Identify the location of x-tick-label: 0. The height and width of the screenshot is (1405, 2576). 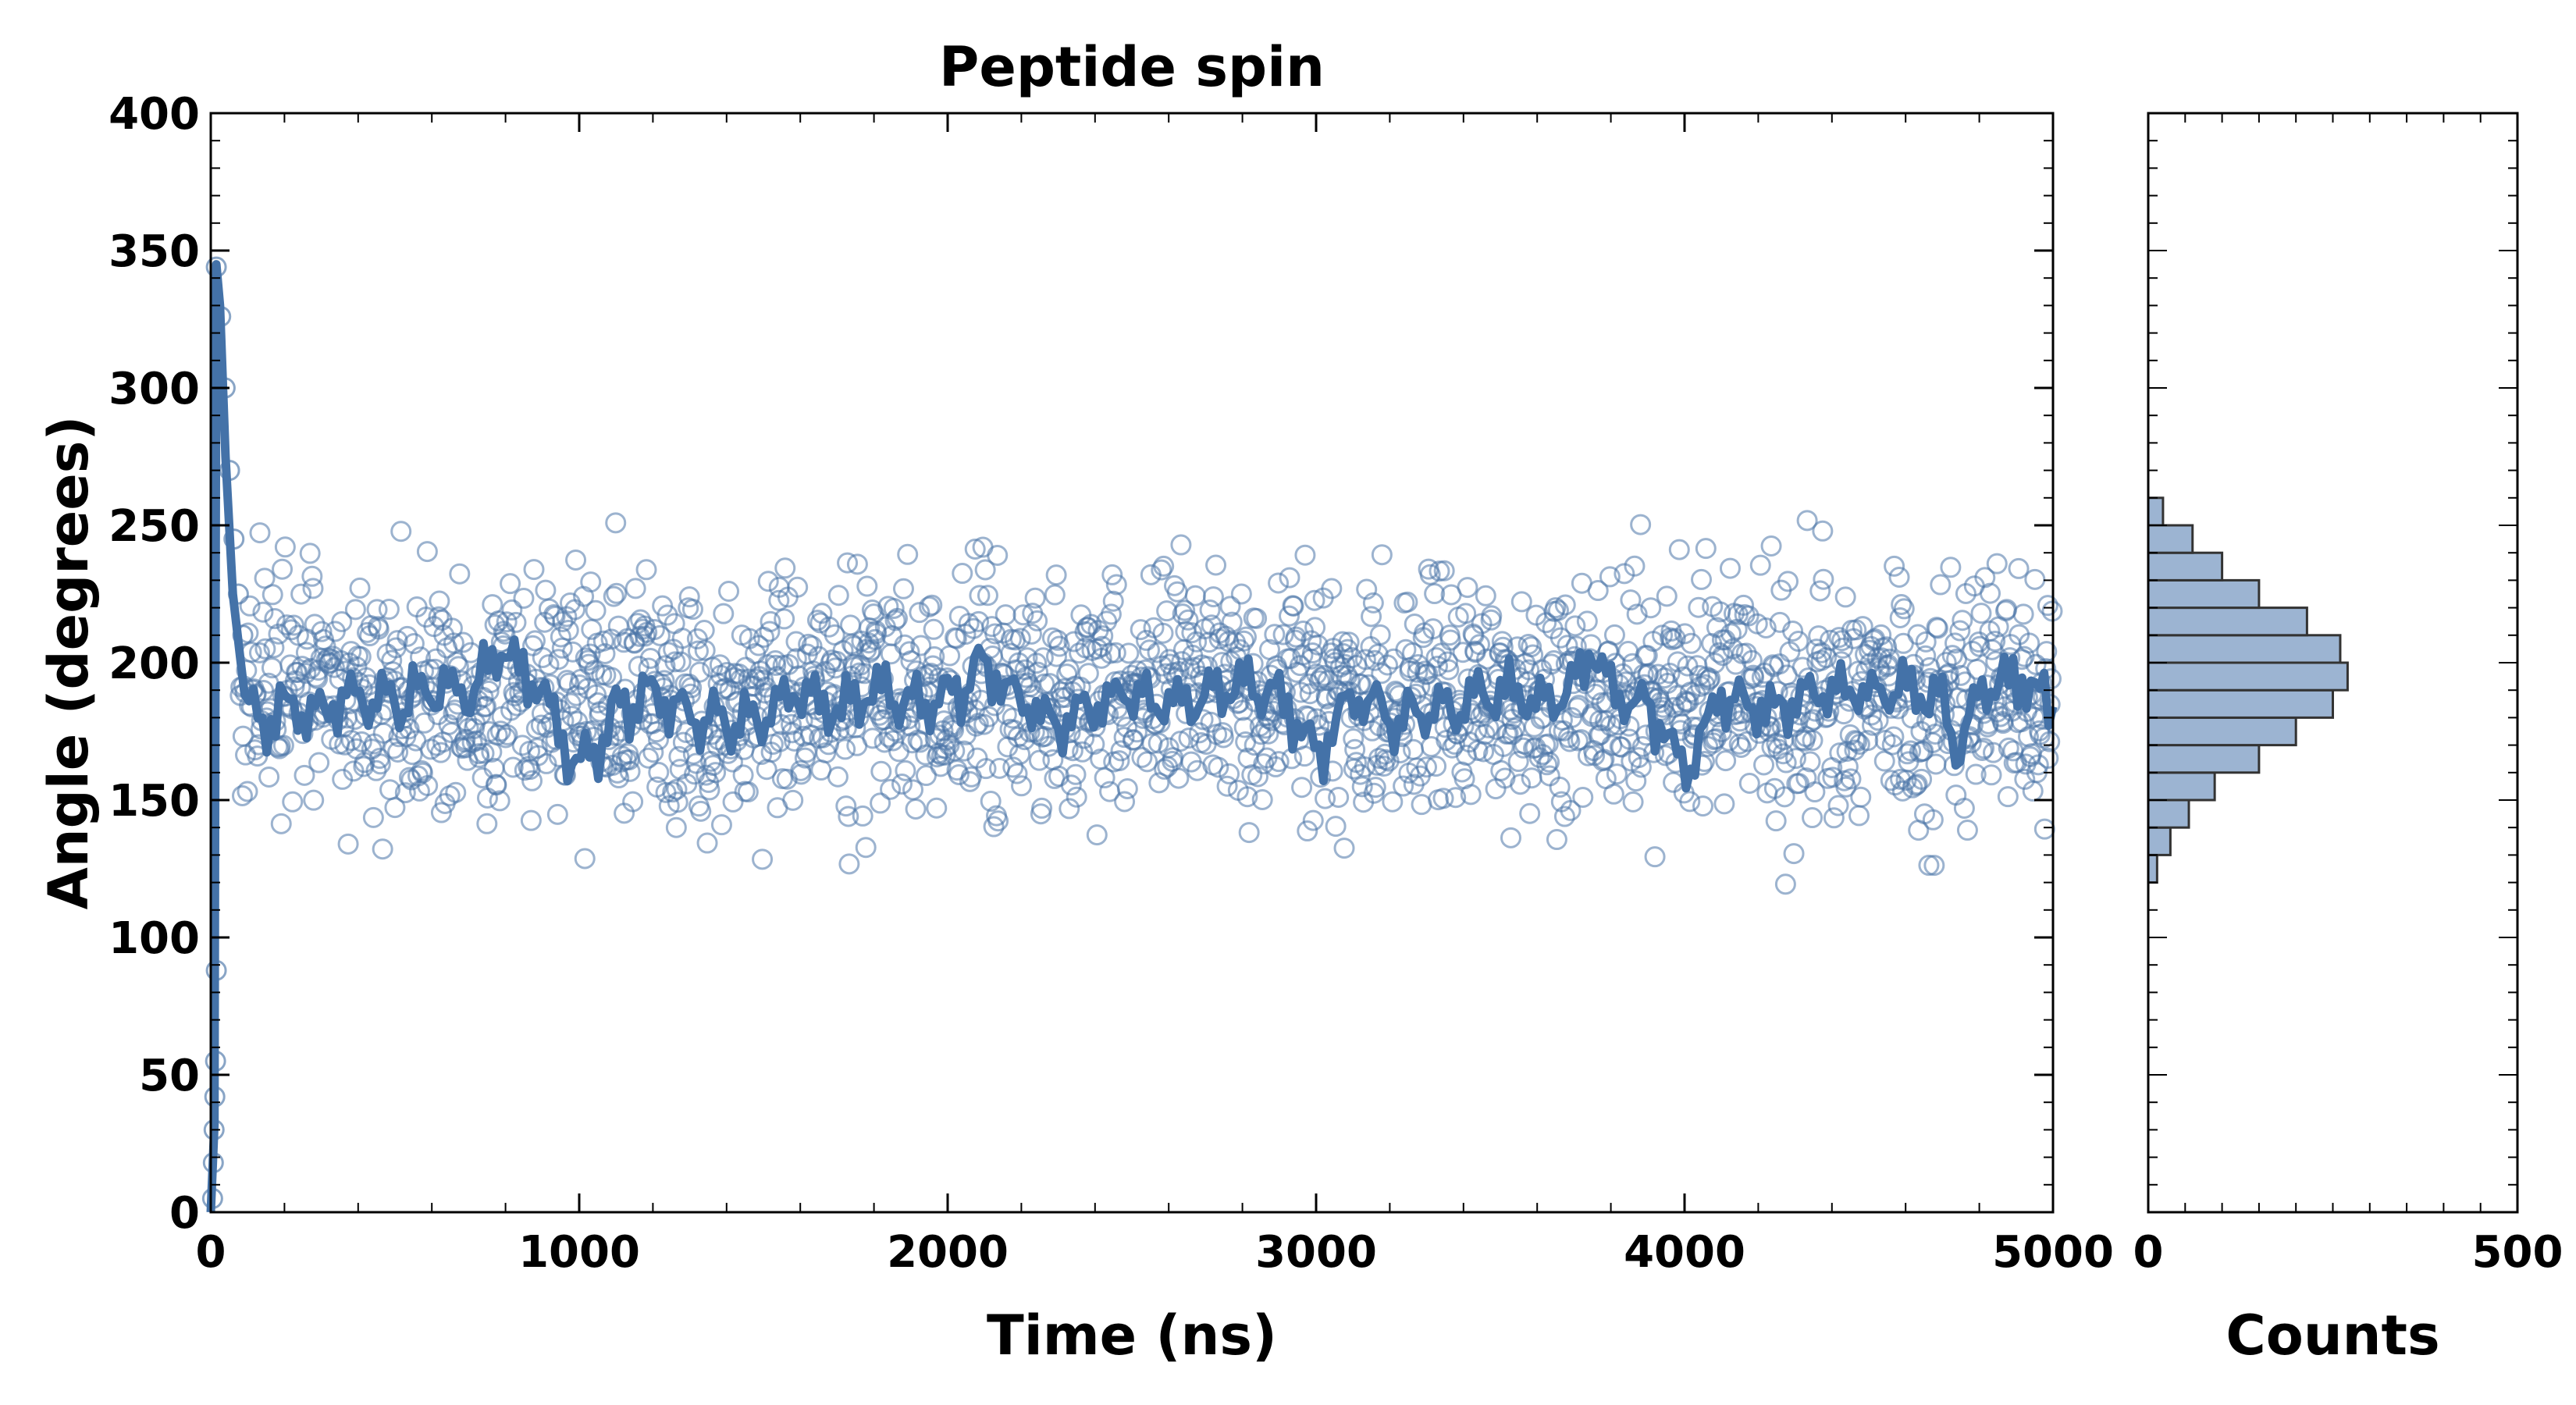
(211, 1252).